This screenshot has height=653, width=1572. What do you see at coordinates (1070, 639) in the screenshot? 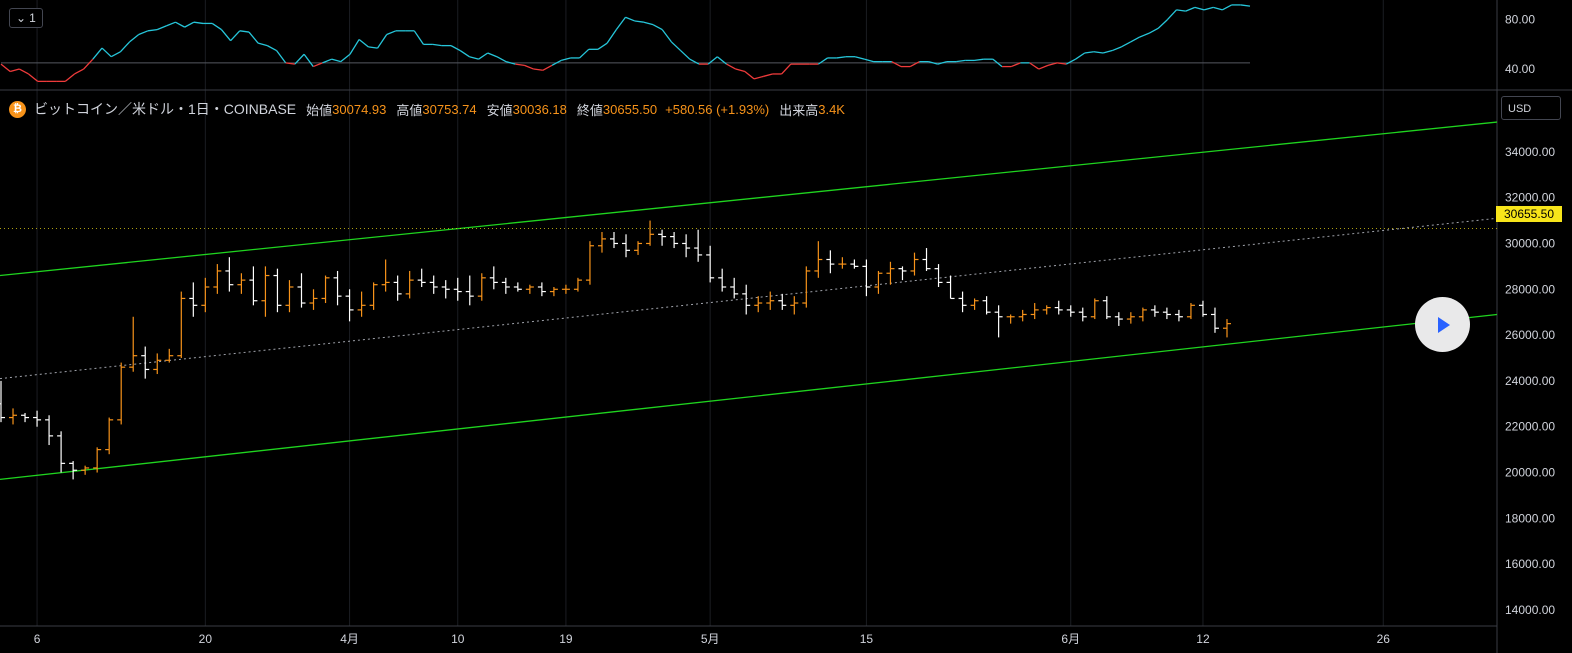
I see `time-tick-label: 6月` at bounding box center [1070, 639].